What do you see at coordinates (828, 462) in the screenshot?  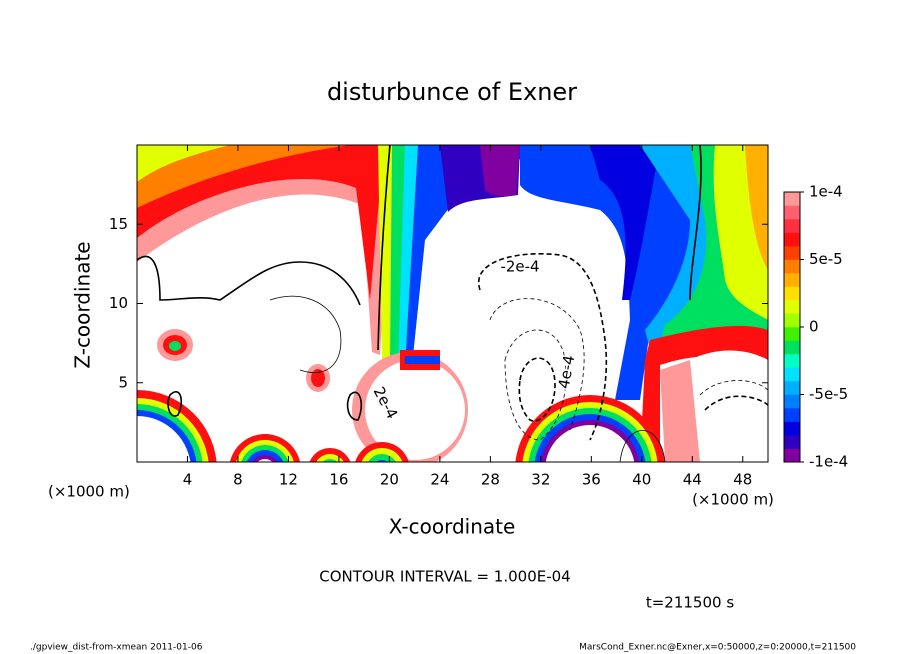 I see `colorbar-tick-label: -1e-4` at bounding box center [828, 462].